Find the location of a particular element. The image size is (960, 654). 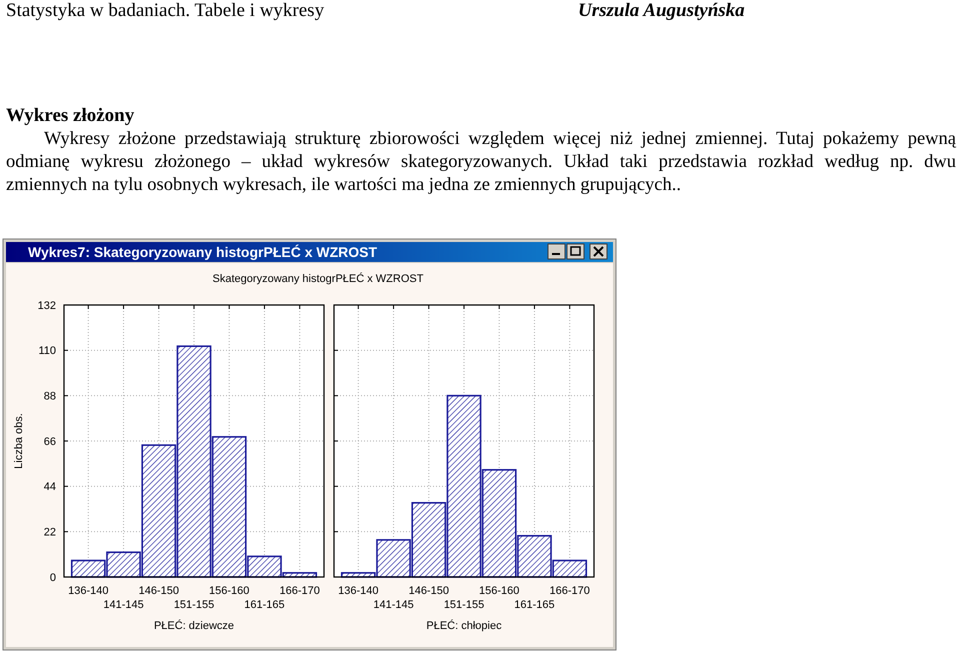

text: Wykresy złożone przedstawiają strukturę zbiorowości względem więcej niż jednej zmiennej. Tutaj pokażemy pewną odmianę wykresu złożonego – układ wykresów skategoryzowanych. Układ taki przedstawia rozkład według np. dwu zmiennych na tylu osobnych wykresach, ile wartości ma jedna ze zmiennych grupujących.. is located at coordinates (481, 162).